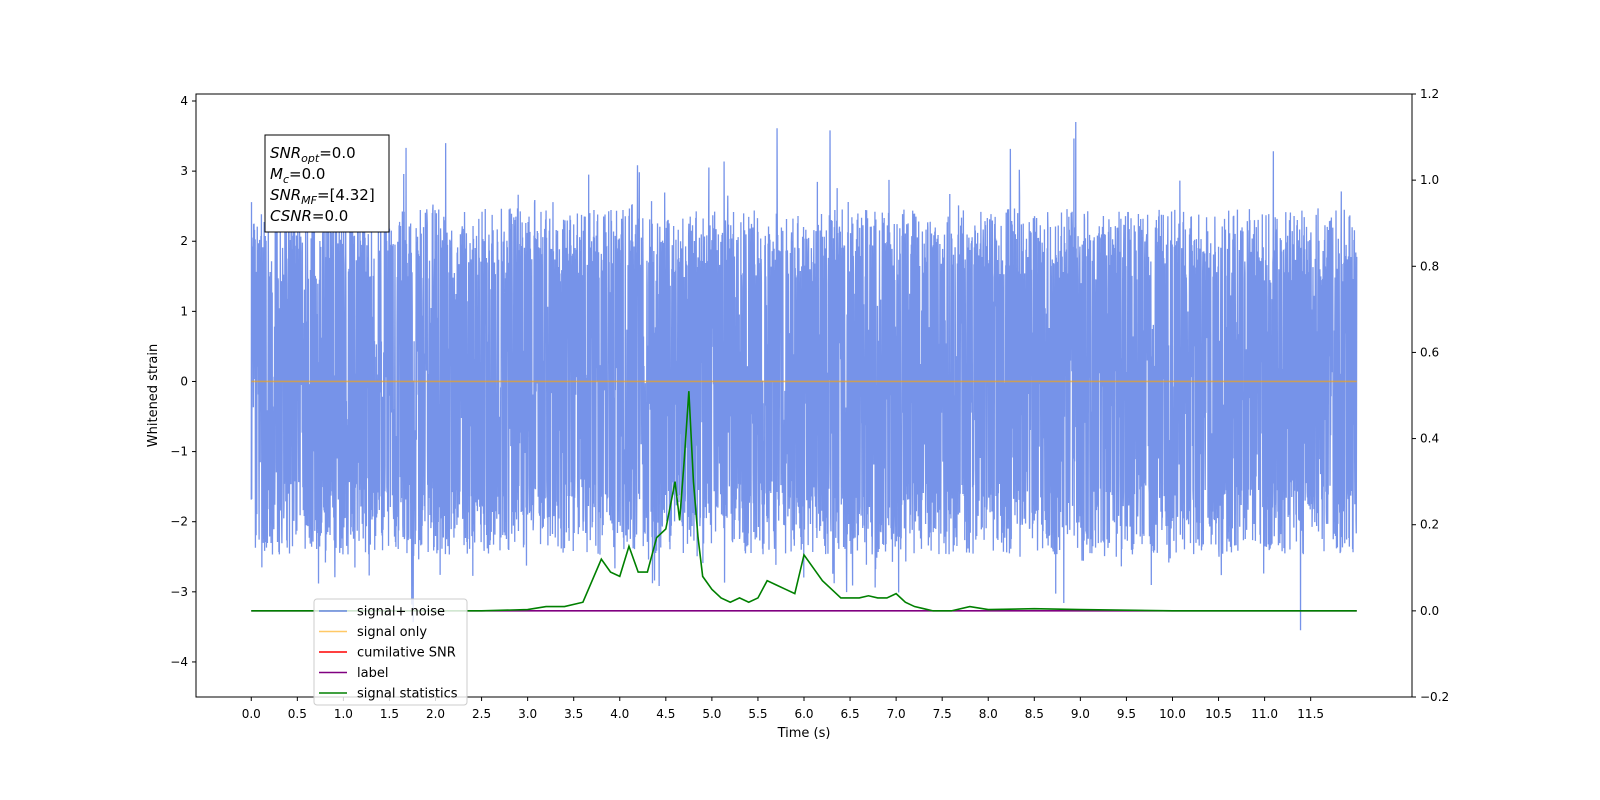 The width and height of the screenshot is (1600, 800). Describe the element at coordinates (153, 395) in the screenshot. I see `y-axis-label: Whitened strain` at that location.